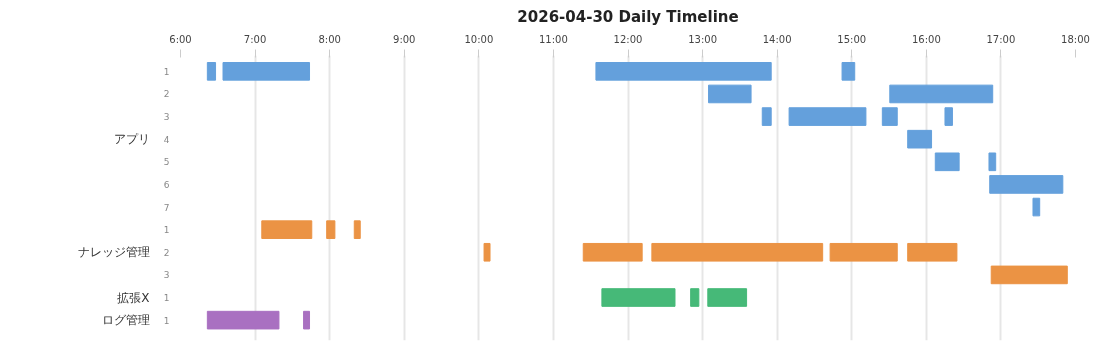 Image resolution: width=1110 pixels, height=350 pixels. Describe the element at coordinates (255, 39) in the screenshot. I see `x-tick-label: 7:00` at that location.